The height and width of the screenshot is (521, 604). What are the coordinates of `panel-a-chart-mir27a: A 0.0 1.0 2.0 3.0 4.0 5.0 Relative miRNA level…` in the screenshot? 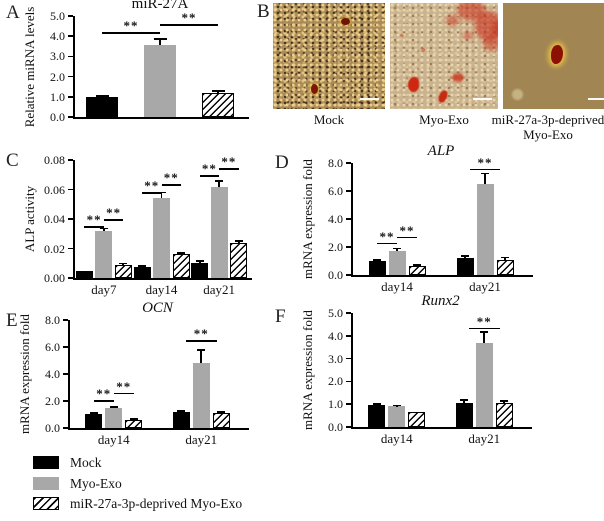 It's located at (127, 72).